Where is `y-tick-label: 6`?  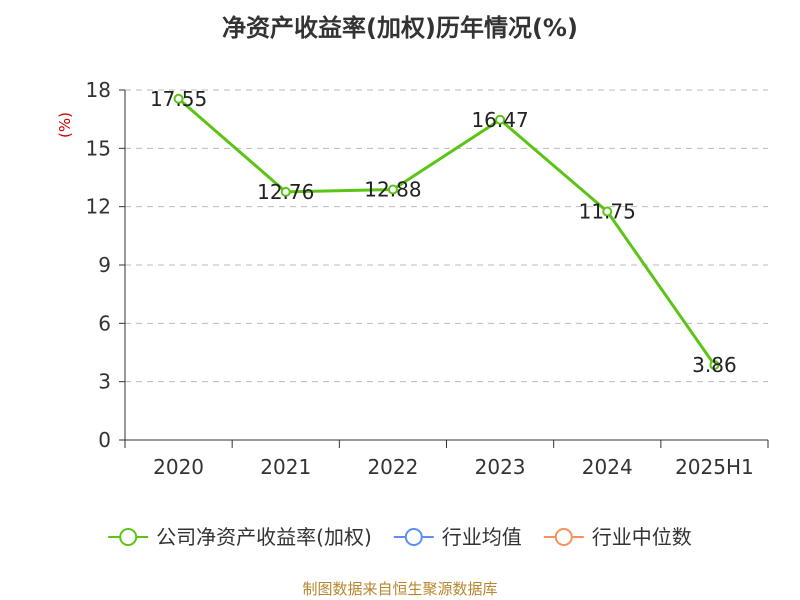
y-tick-label: 6 is located at coordinates (104, 323).